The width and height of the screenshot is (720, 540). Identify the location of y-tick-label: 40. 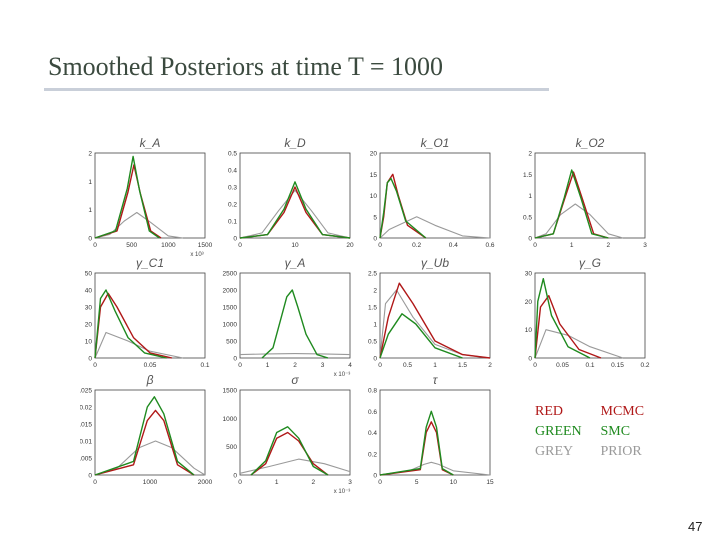
(89, 291).